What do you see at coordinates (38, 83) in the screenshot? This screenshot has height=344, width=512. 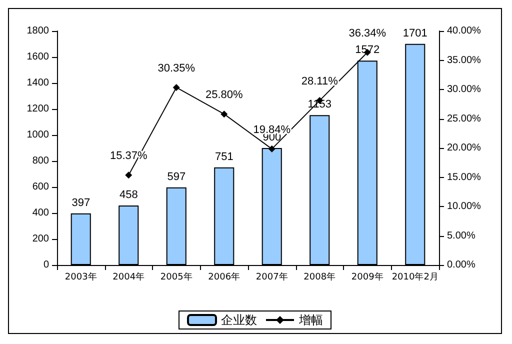 I see `y-tick-label: 1400` at bounding box center [38, 83].